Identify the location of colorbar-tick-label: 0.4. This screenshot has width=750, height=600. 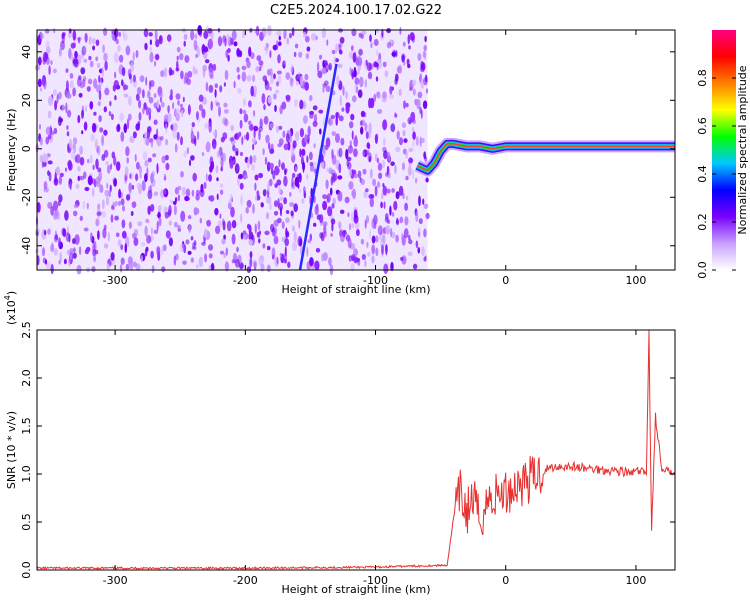
(702, 174).